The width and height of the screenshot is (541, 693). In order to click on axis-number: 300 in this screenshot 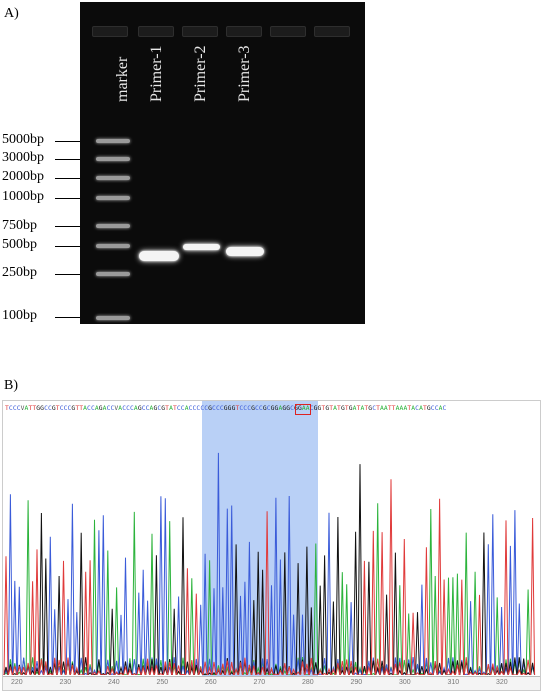, I will do `click(405, 682)`.